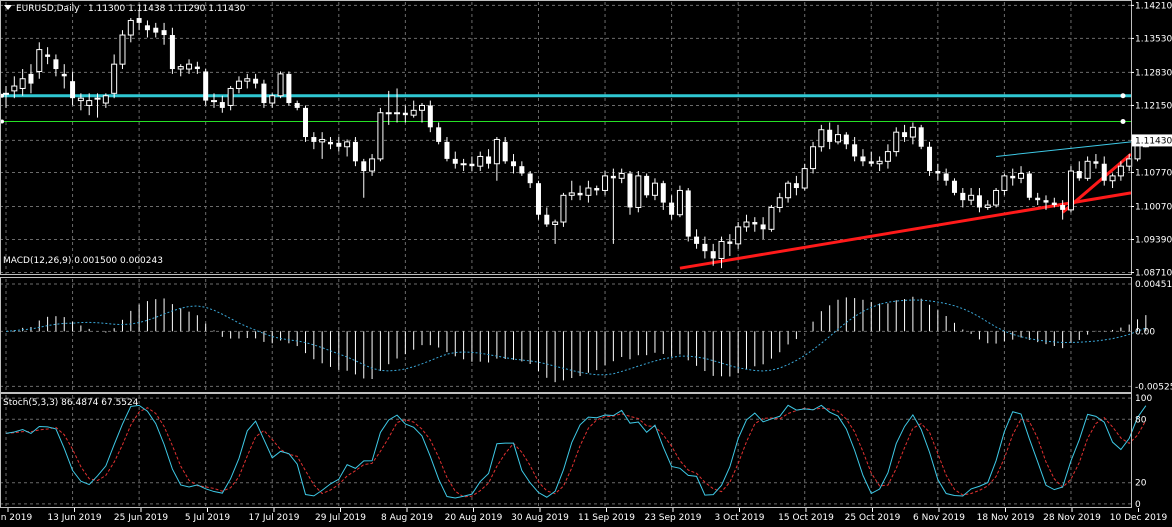 The width and height of the screenshot is (1172, 527). What do you see at coordinates (71, 403) in the screenshot?
I see `stoch-panel-title: Stoch(5,3,3) 86.4874 67.5524` at bounding box center [71, 403].